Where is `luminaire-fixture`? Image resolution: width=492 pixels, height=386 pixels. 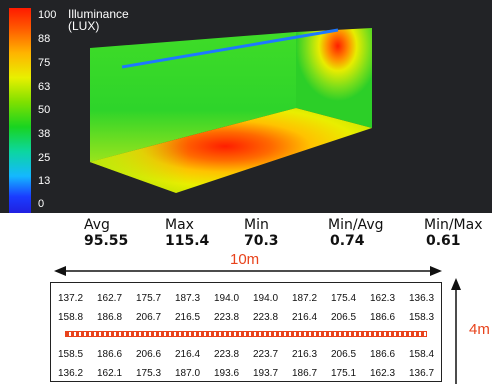 luminaire-fixture is located at coordinates (246, 334).